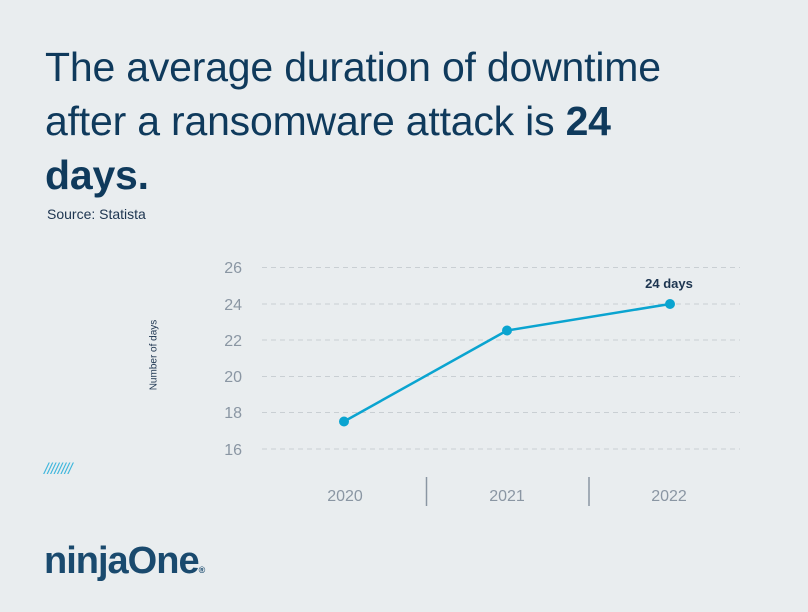 The height and width of the screenshot is (612, 808). I want to click on data-point-2022, so click(670, 304).